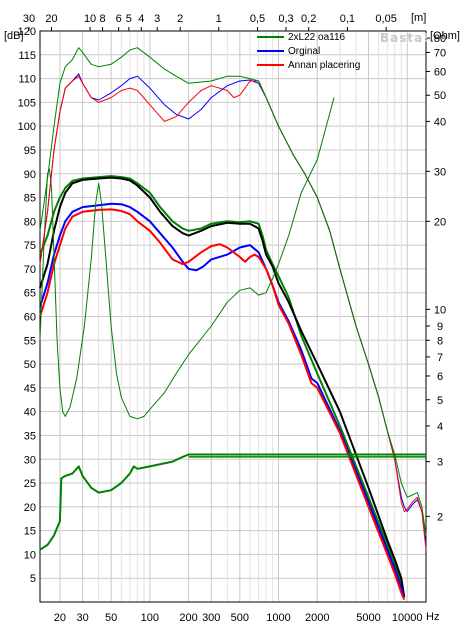 The width and height of the screenshot is (470, 638). Describe the element at coordinates (219, 19) in the screenshot. I see `top-tick-label: 1` at that location.